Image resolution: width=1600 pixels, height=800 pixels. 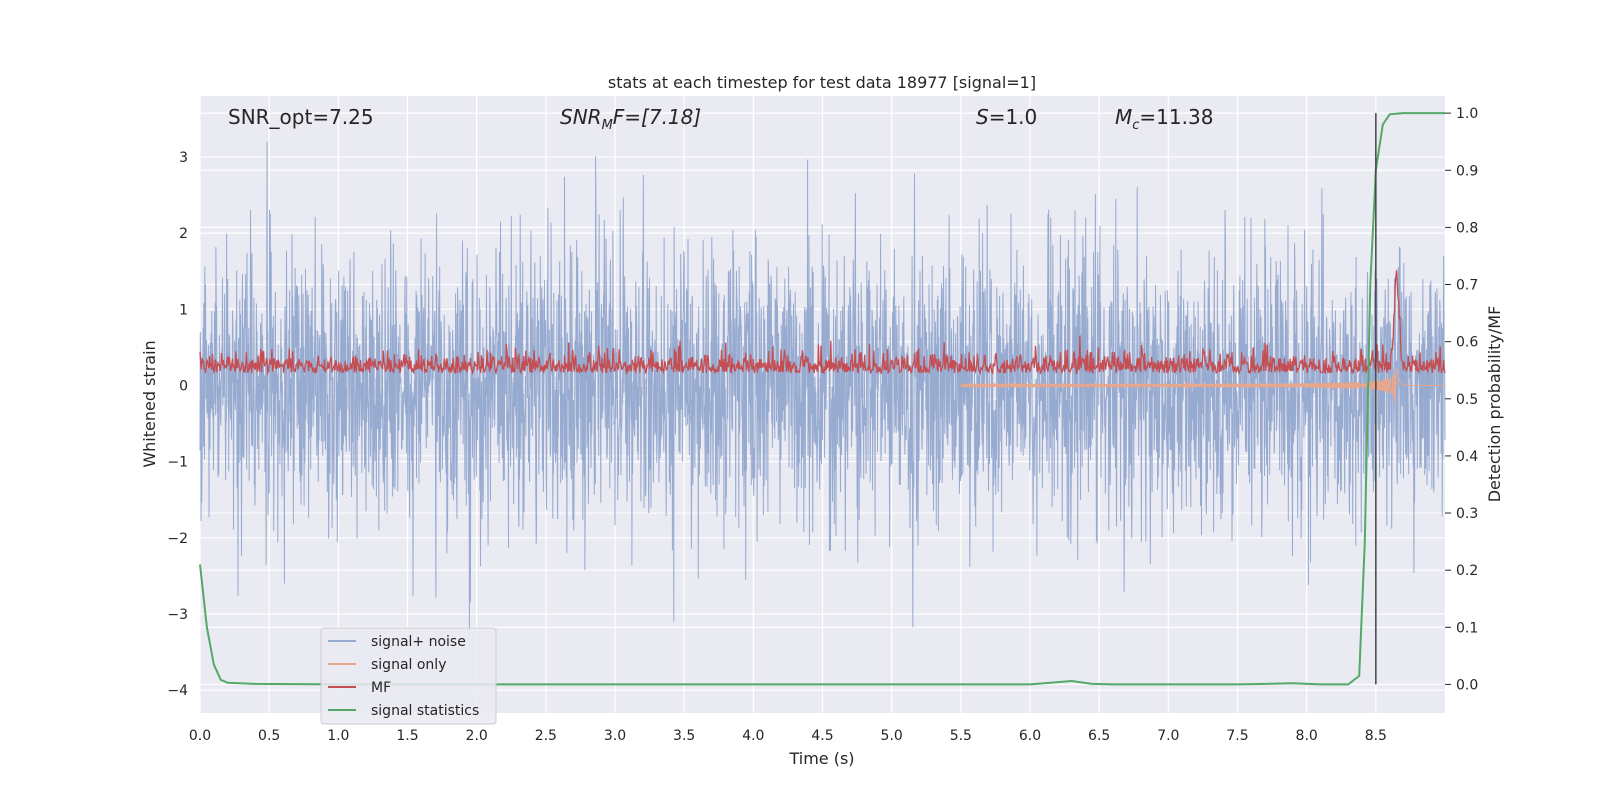 What do you see at coordinates (418, 642) in the screenshot?
I see `legend-label-signal-noise: signal+ noise` at bounding box center [418, 642].